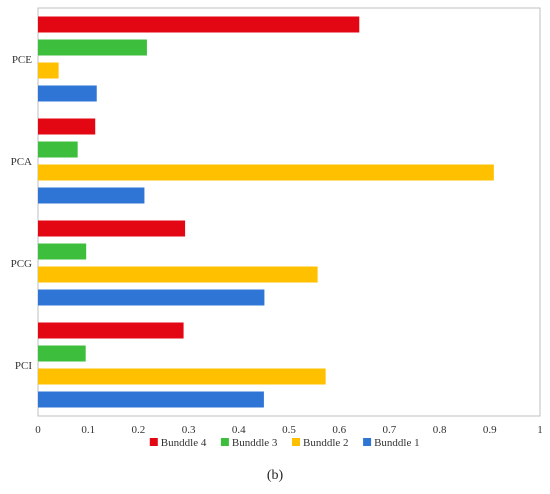 This screenshot has height=494, width=550. Describe the element at coordinates (490, 430) in the screenshot. I see `x-tick-label: 0.9` at that location.